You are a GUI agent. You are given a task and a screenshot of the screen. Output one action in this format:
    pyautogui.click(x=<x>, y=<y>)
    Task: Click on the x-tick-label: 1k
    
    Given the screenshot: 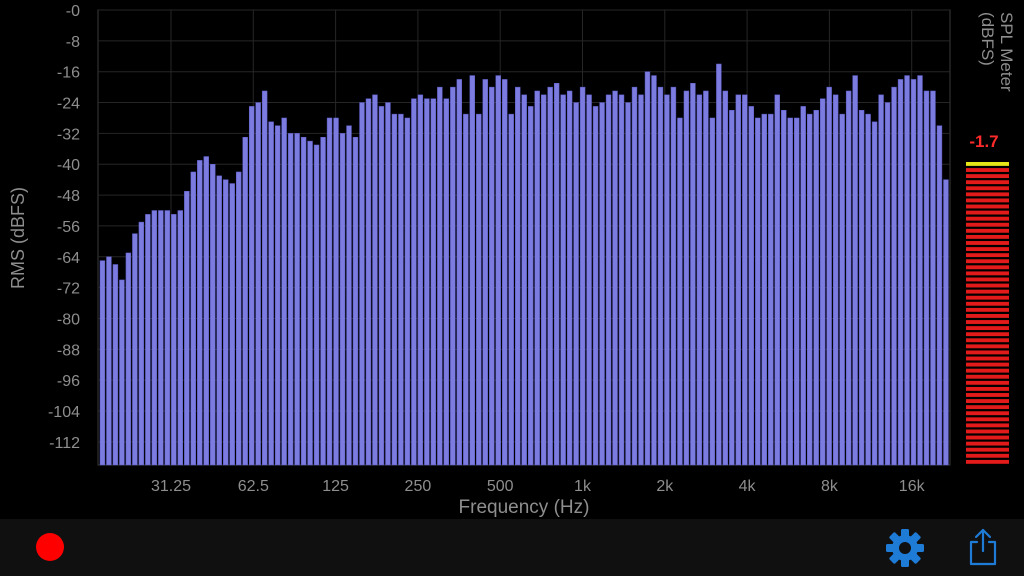 What is the action you would take?
    pyautogui.click(x=583, y=486)
    